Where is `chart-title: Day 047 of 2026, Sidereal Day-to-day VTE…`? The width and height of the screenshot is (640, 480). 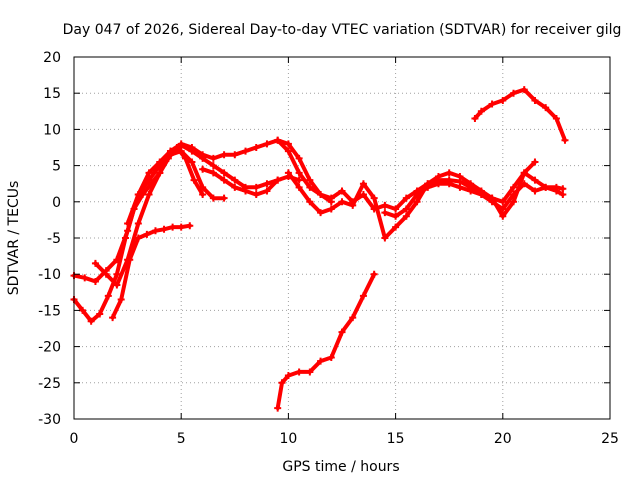 chart-title: Day 047 of 2026, Sidereal Day-to-day VTE… is located at coordinates (342, 30).